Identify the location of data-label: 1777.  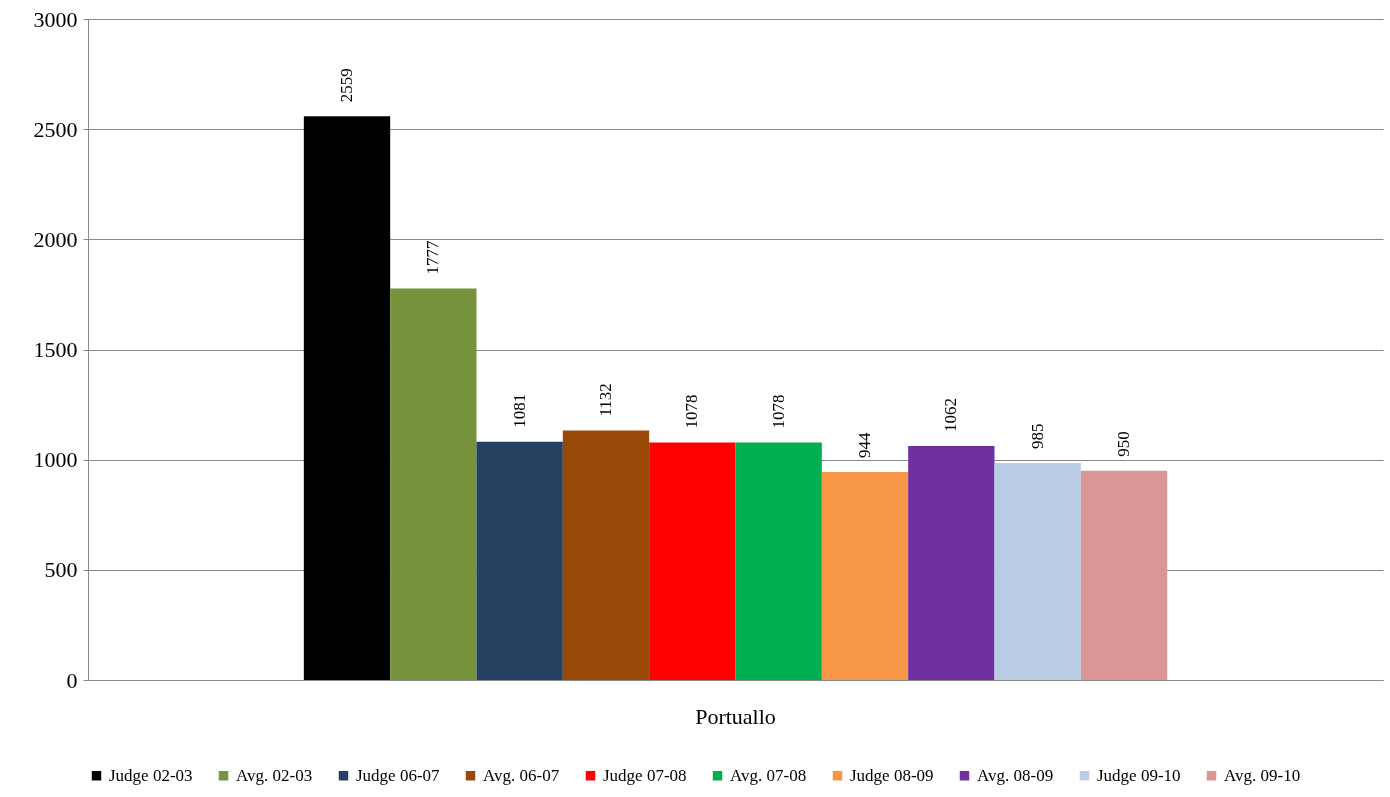
(433, 257).